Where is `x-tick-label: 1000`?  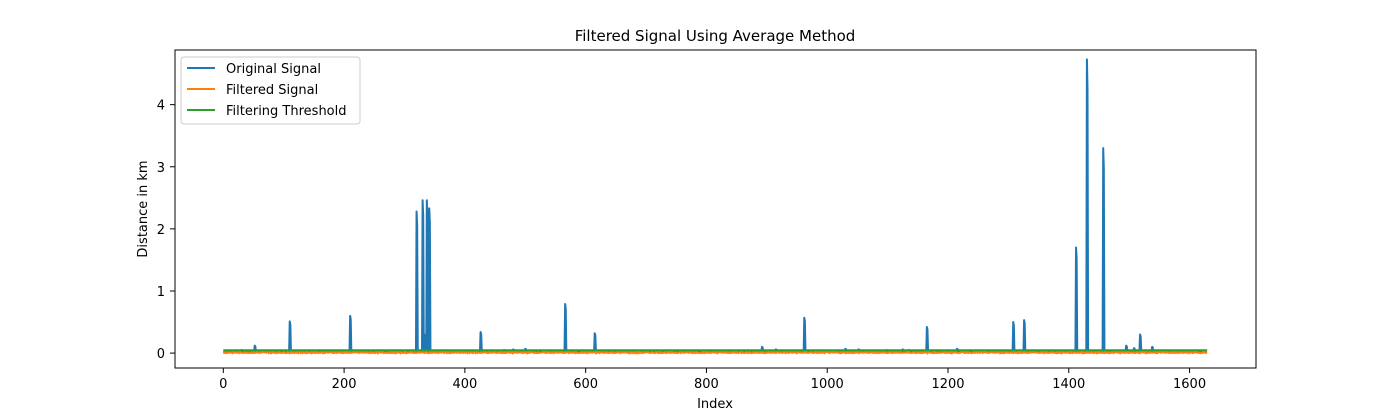
x-tick-label: 1000 is located at coordinates (827, 384).